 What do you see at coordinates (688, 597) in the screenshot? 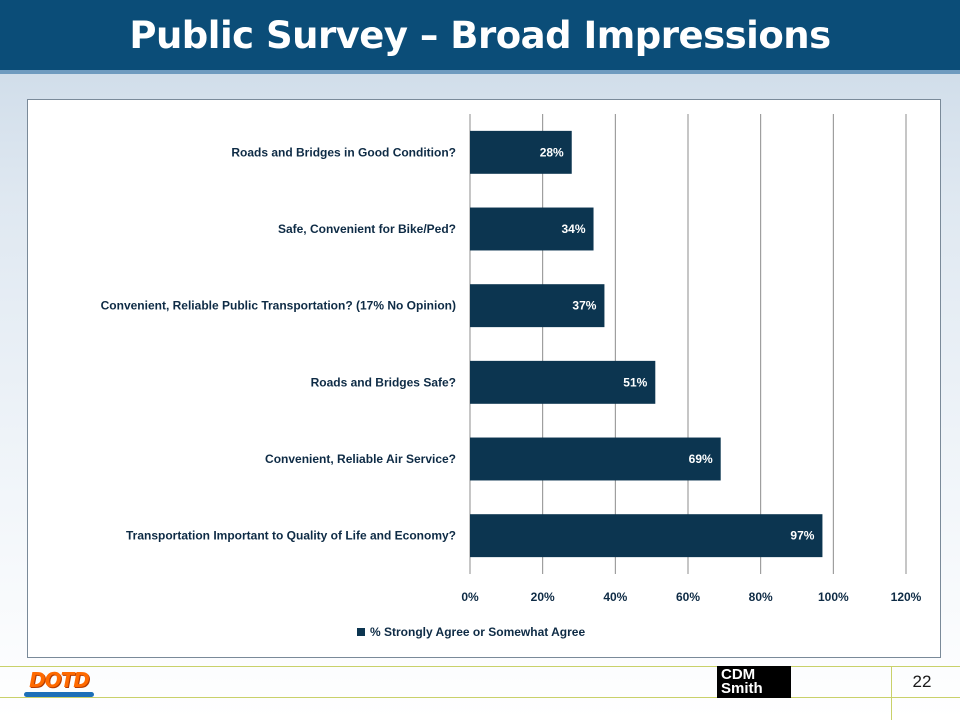
I see `x-tick-label: 60%` at bounding box center [688, 597].